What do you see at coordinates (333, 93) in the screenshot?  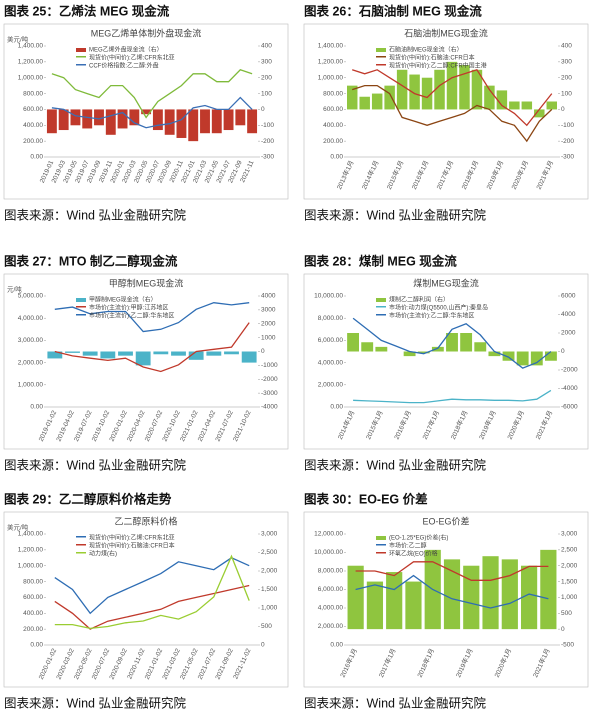 I see `y-tick-label: 800.00` at bounding box center [333, 93].